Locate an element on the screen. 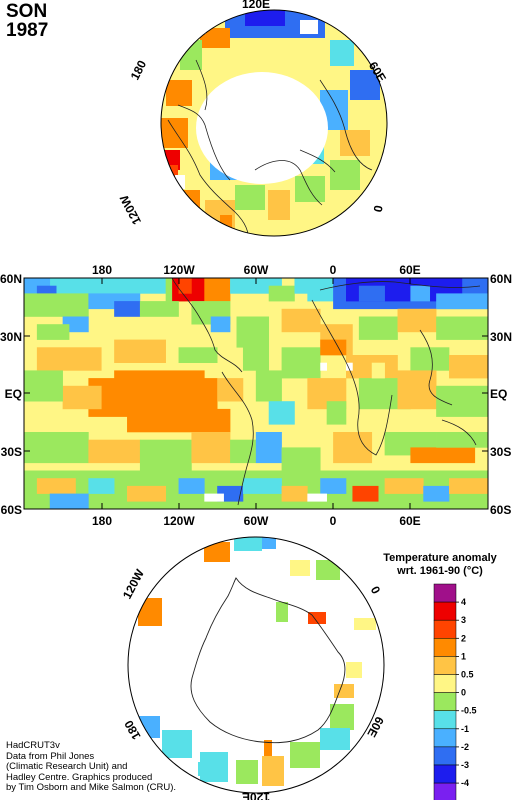 The image size is (512, 800). north-label-180: 180 is located at coordinates (139, 70).